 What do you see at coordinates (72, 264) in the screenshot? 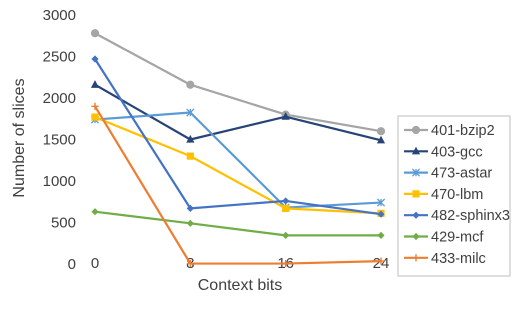
I see `y-tick-label: 0` at bounding box center [72, 264].